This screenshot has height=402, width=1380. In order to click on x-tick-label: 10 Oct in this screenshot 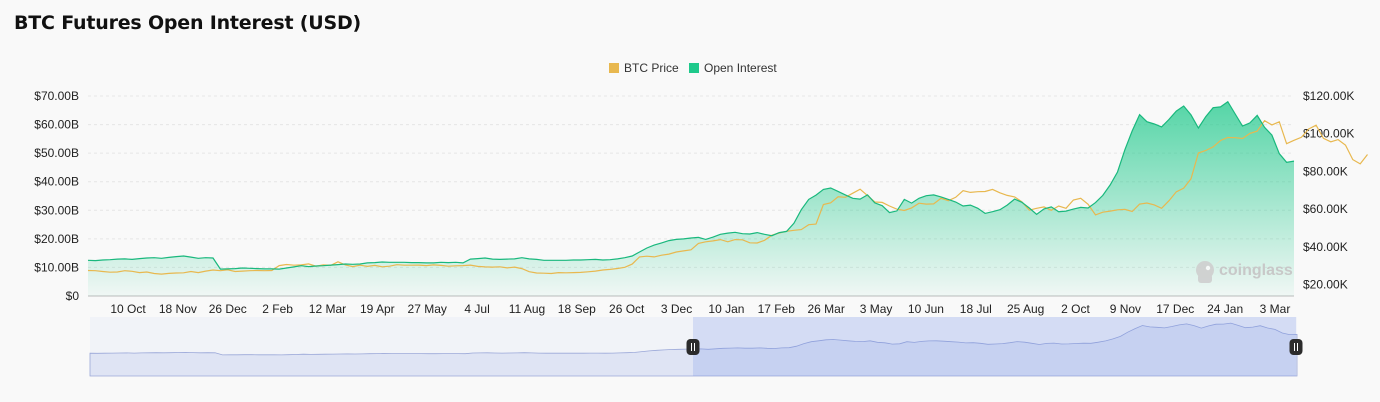, I will do `click(128, 309)`.